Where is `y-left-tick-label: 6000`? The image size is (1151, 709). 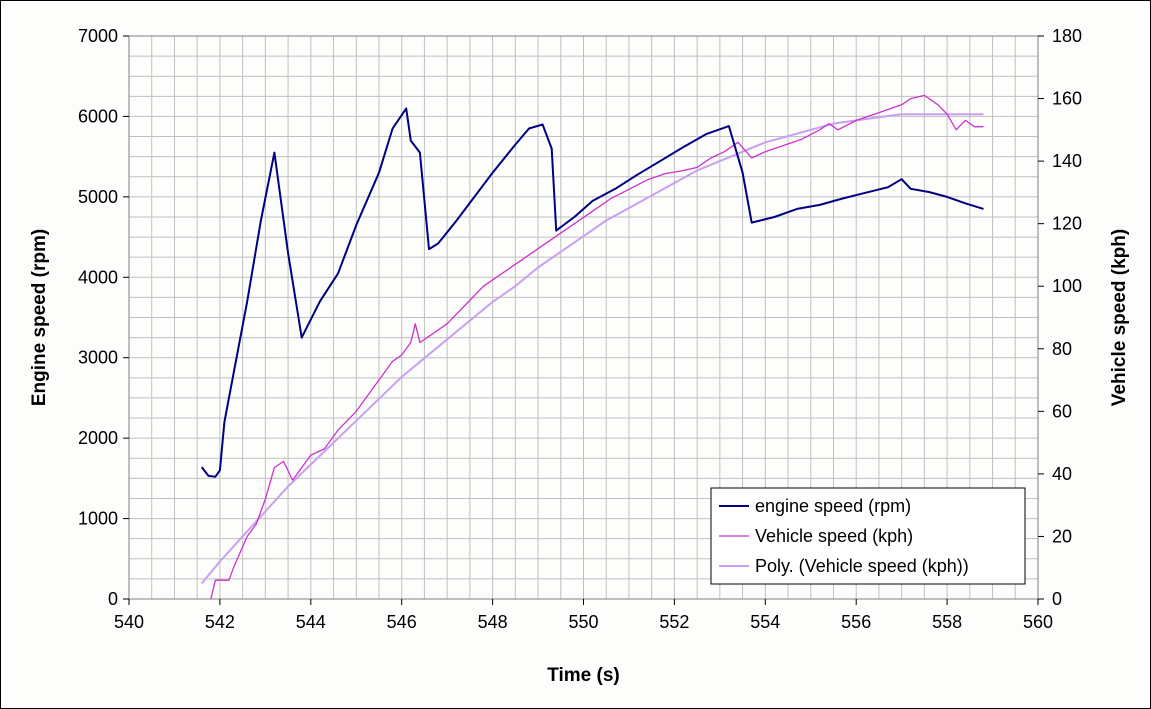
y-left-tick-label: 6000 is located at coordinates (98, 116).